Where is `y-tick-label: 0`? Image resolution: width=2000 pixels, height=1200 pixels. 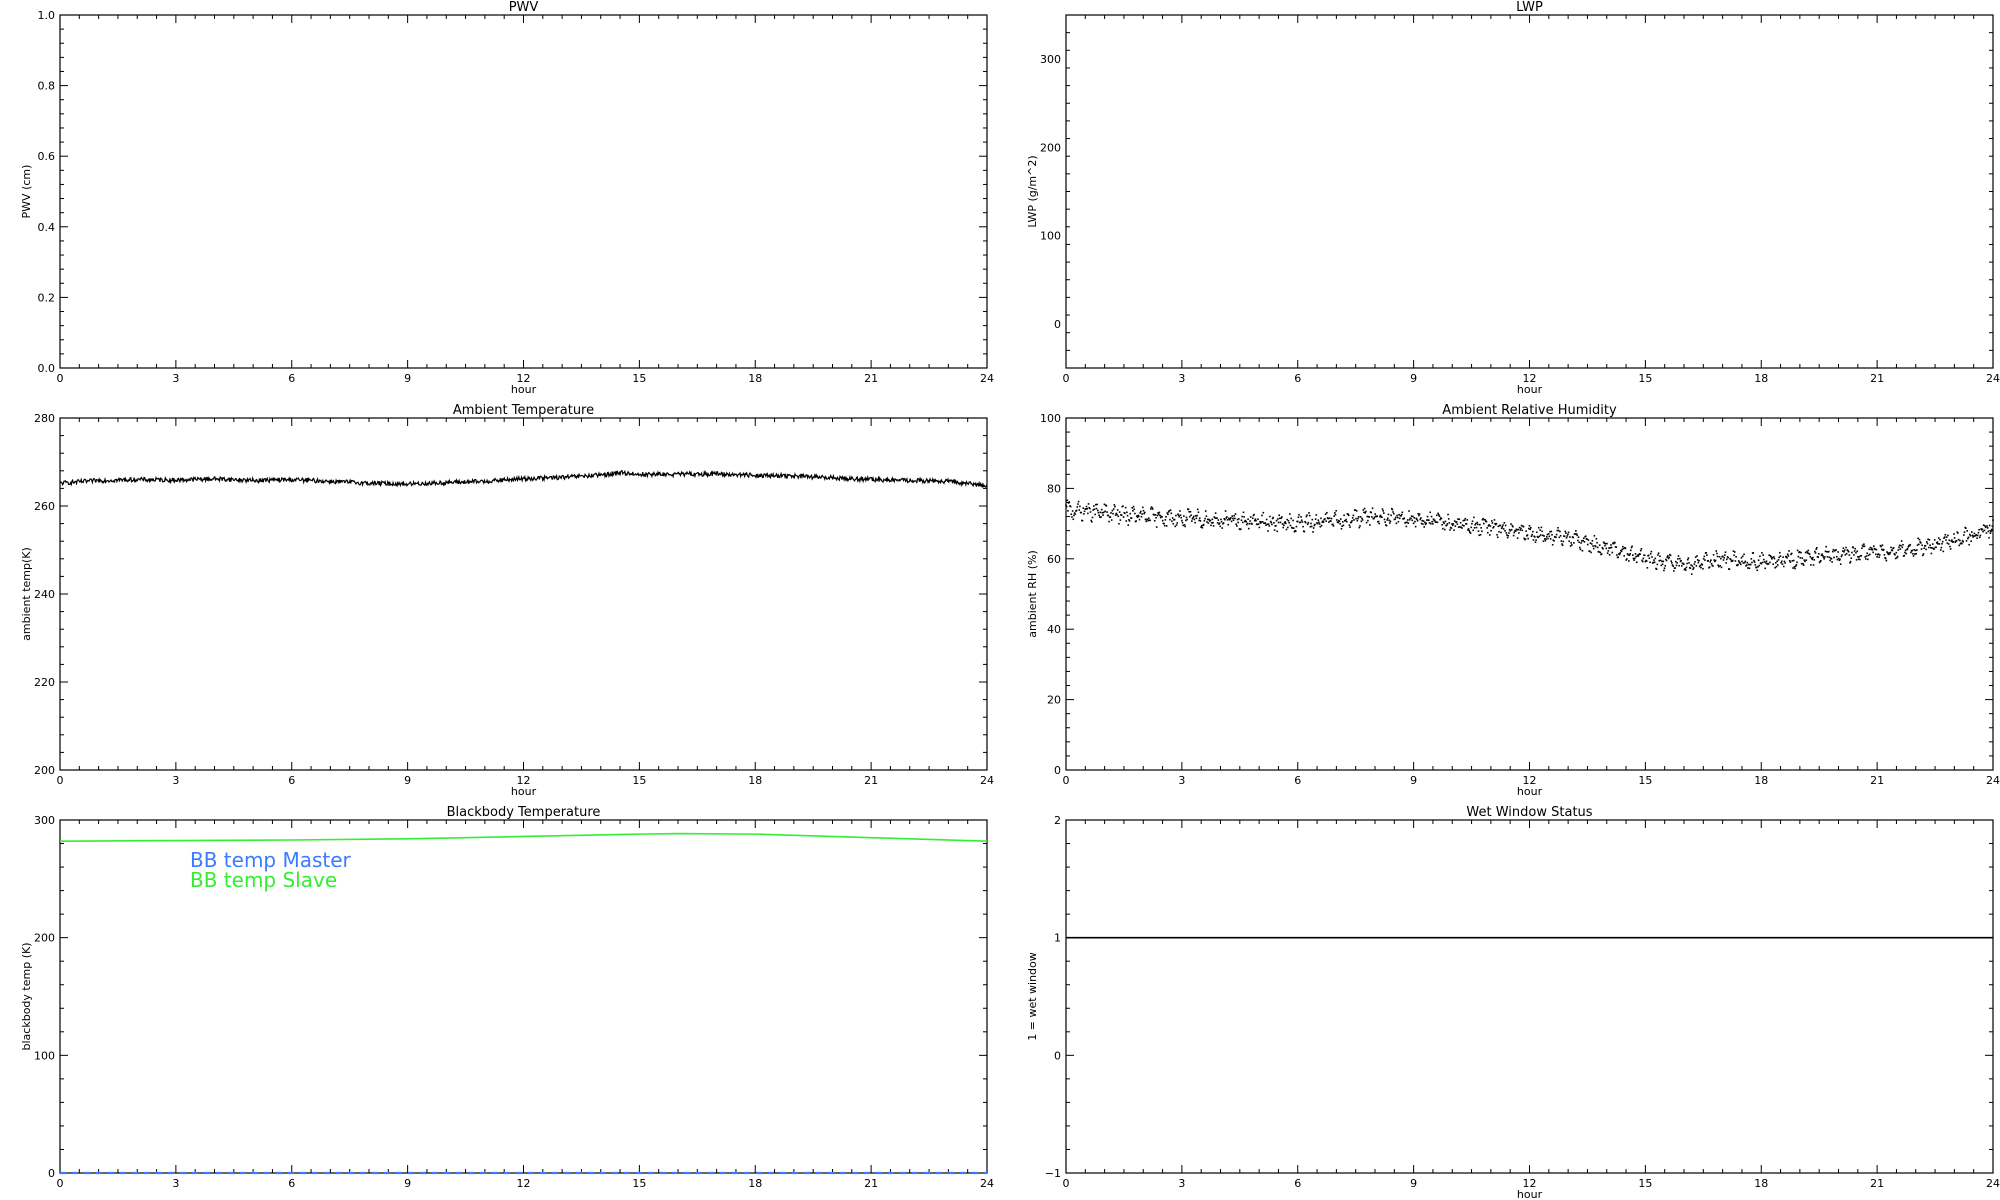
y-tick-label: 0 is located at coordinates (1057, 1055).